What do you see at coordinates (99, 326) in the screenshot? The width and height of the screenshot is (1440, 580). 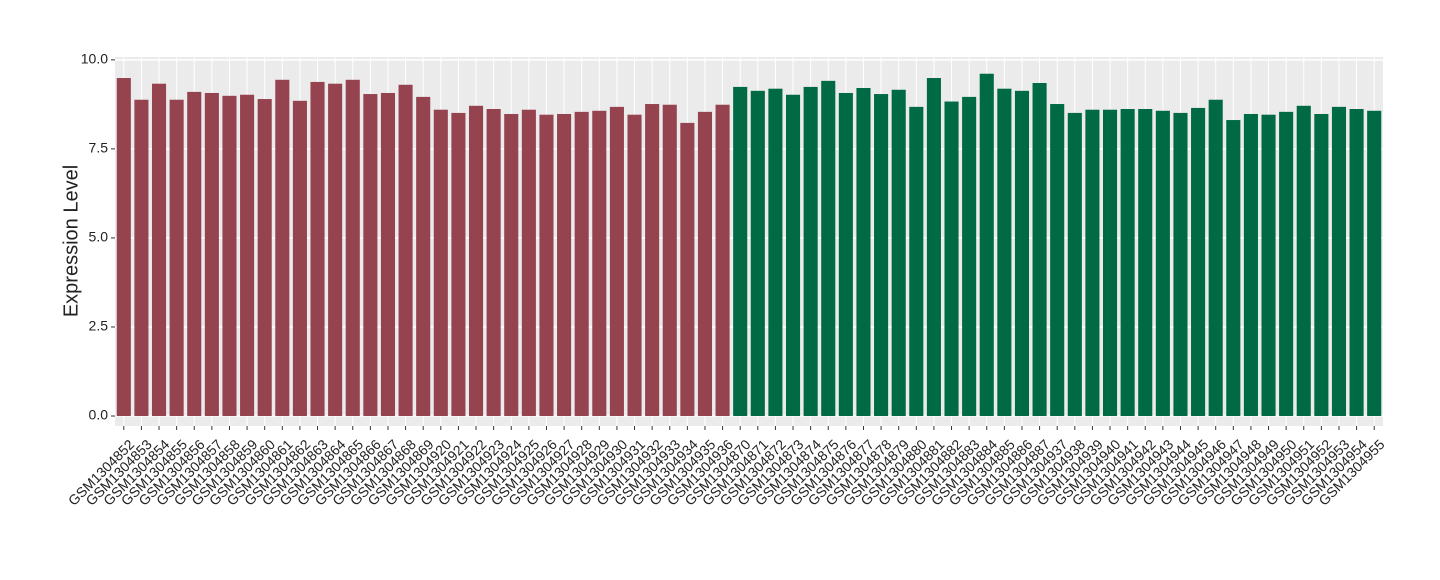 I see `y-tick-label: 2.5` at bounding box center [99, 326].